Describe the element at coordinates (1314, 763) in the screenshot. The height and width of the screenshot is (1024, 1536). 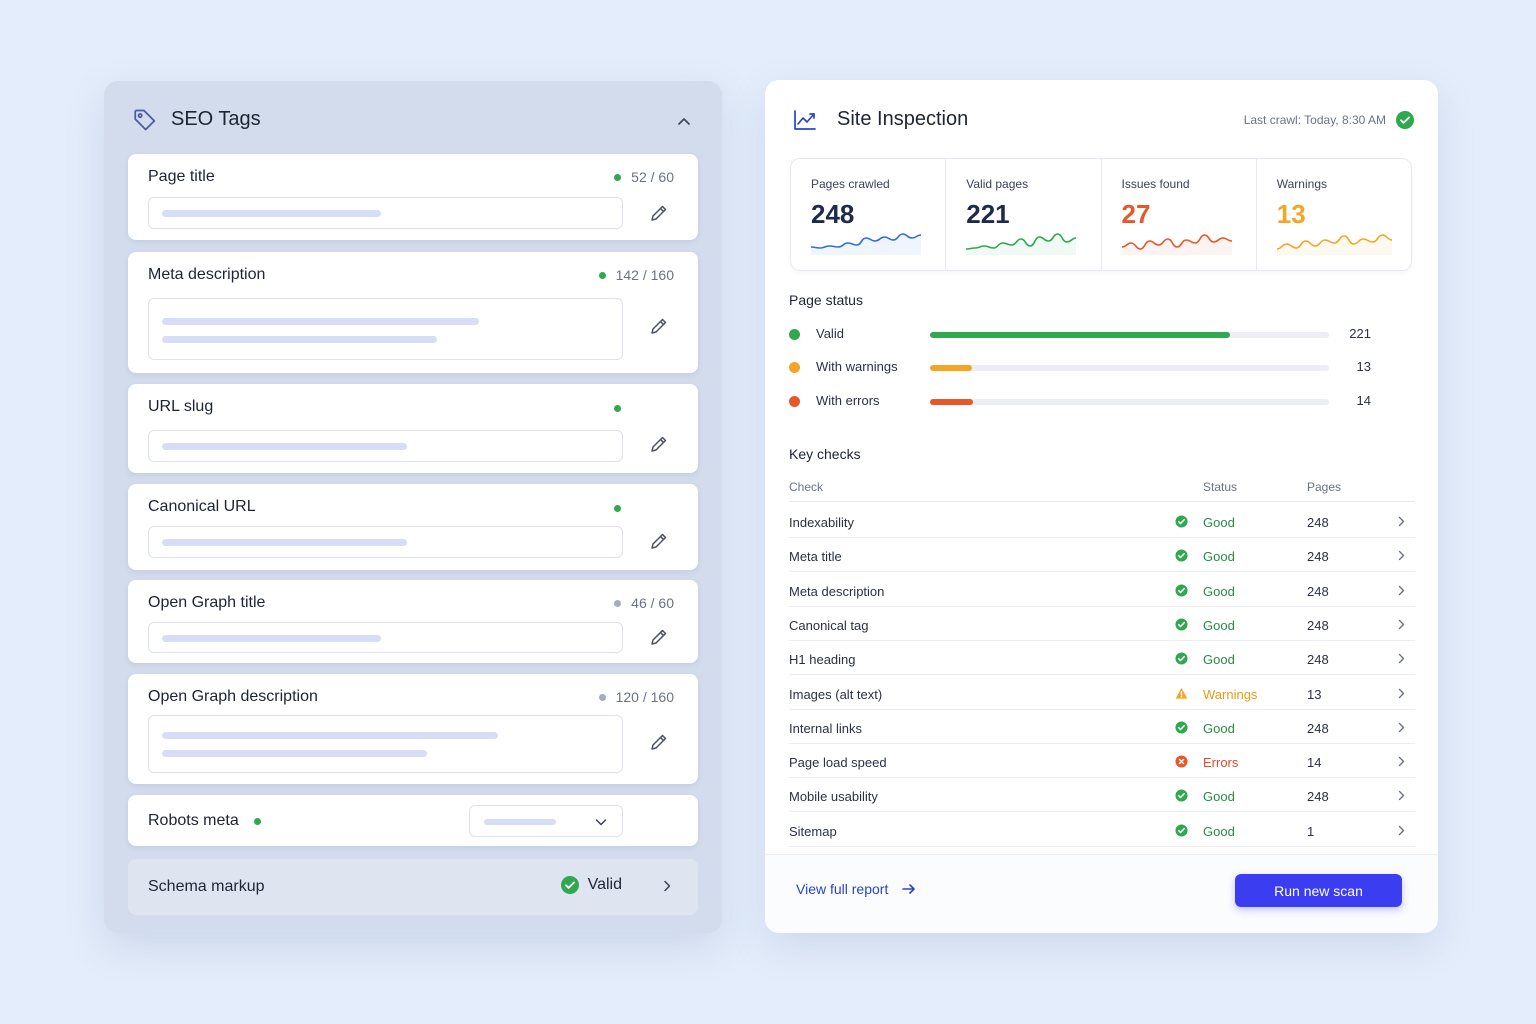
I see `check-pages: 14` at that location.